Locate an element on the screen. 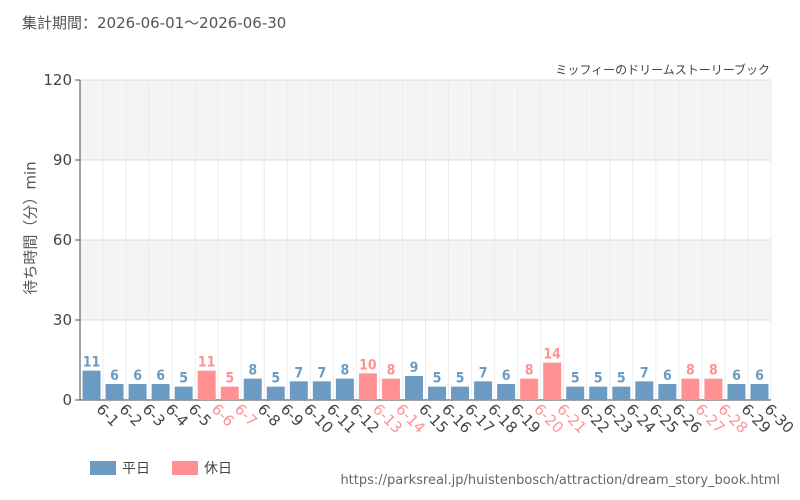  legend: 平日 休日 is located at coordinates (161, 468).